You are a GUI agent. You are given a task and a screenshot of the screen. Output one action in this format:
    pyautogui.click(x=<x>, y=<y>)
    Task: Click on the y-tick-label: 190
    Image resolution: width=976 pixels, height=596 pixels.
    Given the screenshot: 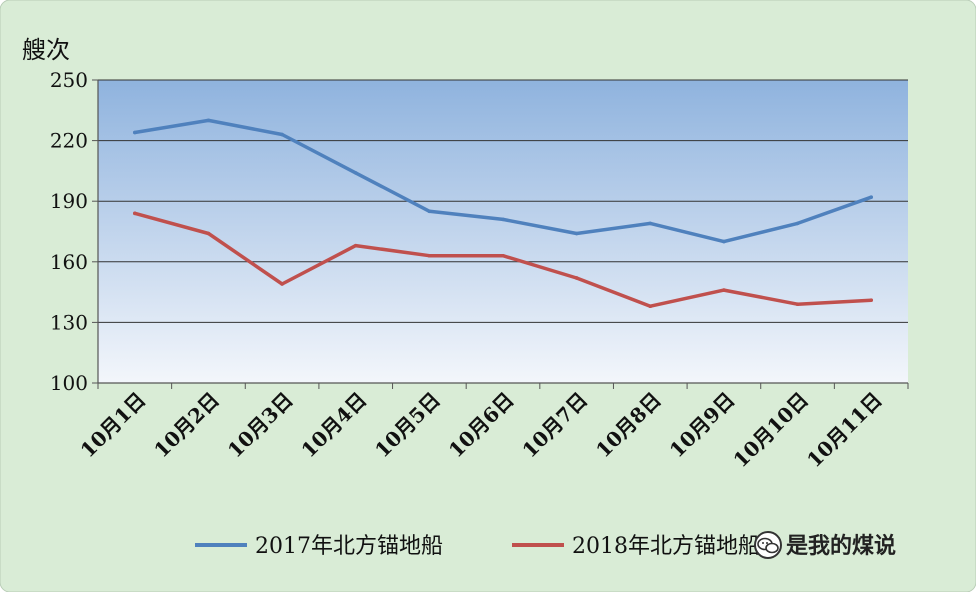 What is the action you would take?
    pyautogui.click(x=69, y=201)
    